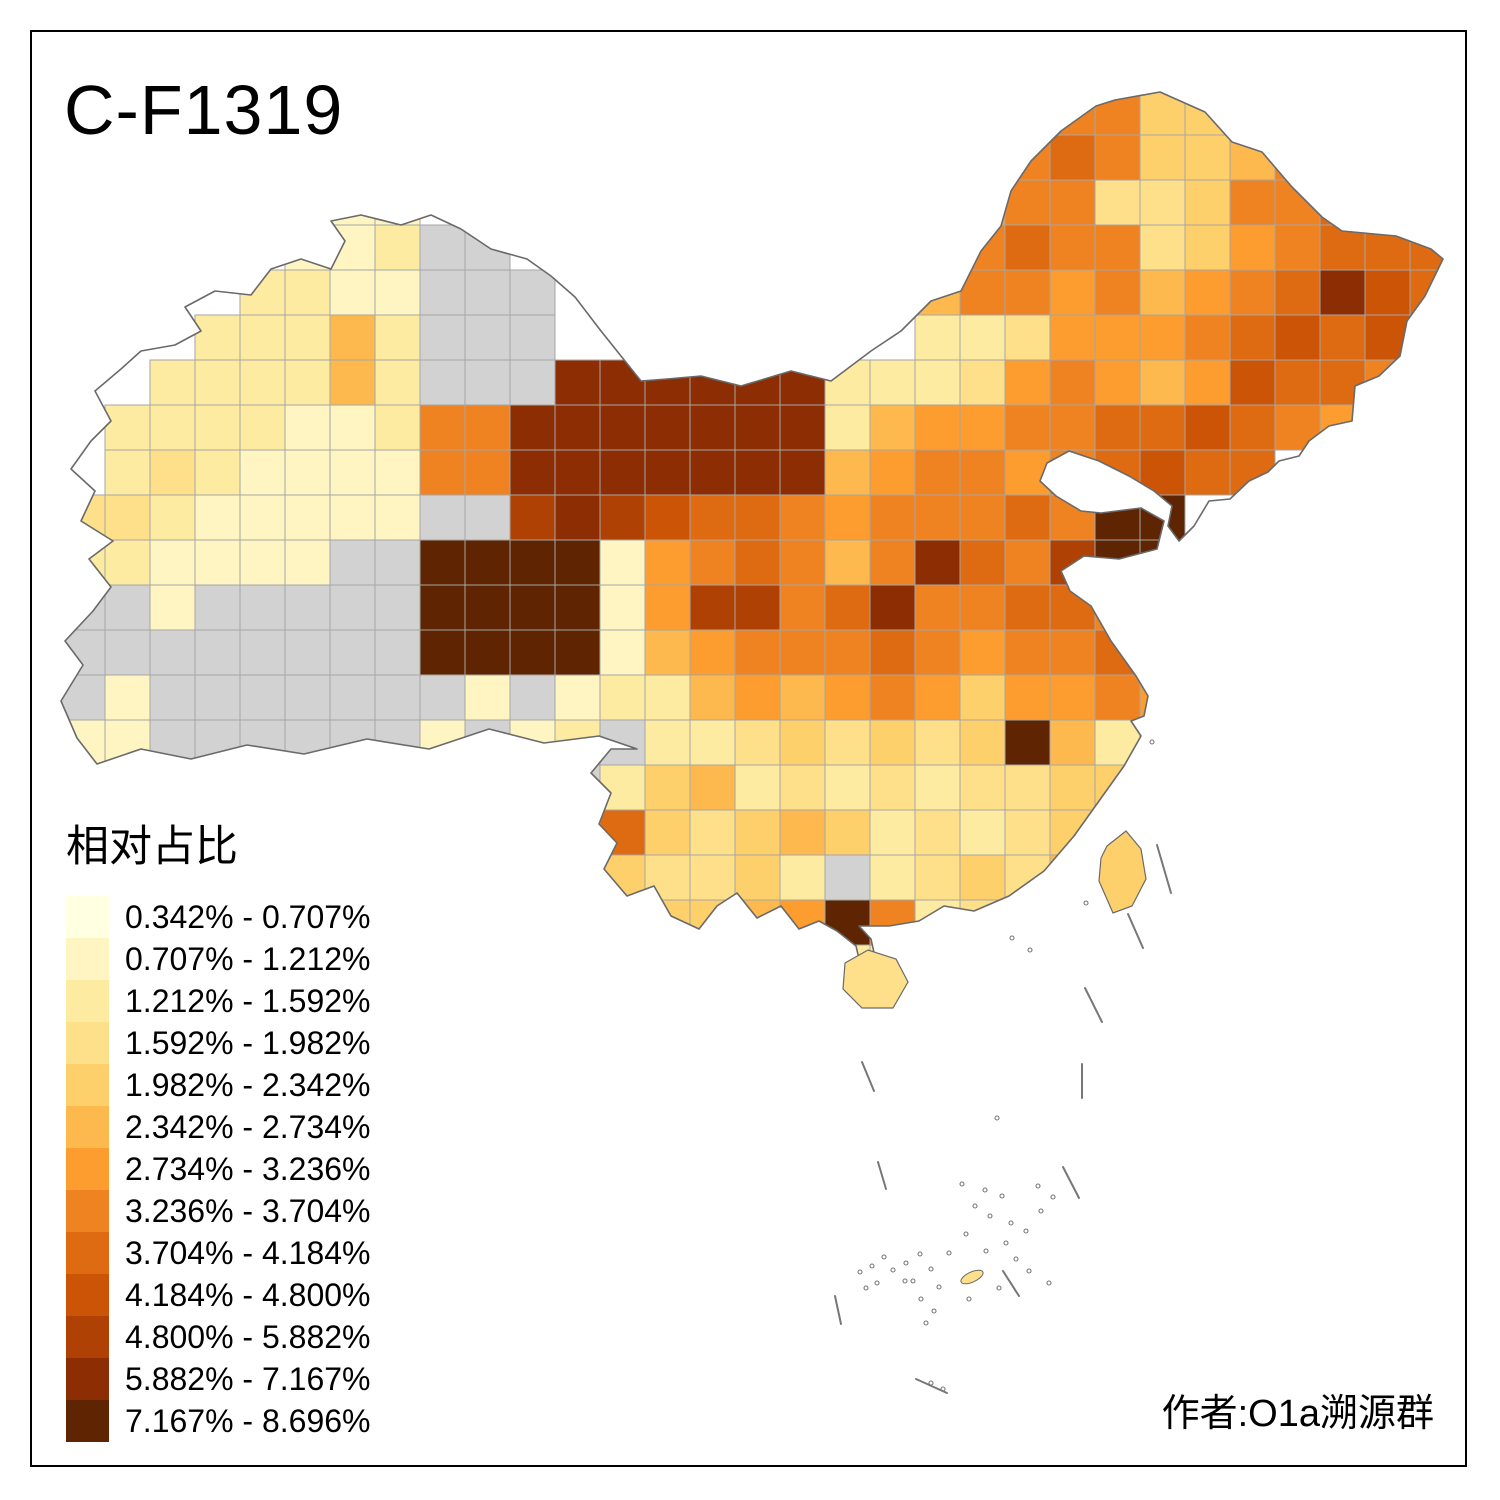 This screenshot has width=1500, height=1500. Describe the element at coordinates (218, 1421) in the screenshot. I see `legend-row: 7.167% - 8.696%` at that location.